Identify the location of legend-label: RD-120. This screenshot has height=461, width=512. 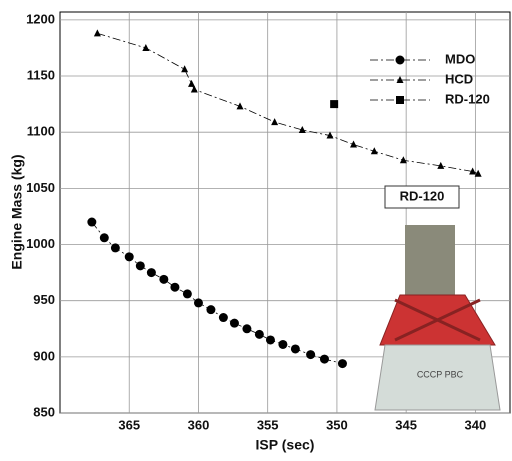
(467, 98).